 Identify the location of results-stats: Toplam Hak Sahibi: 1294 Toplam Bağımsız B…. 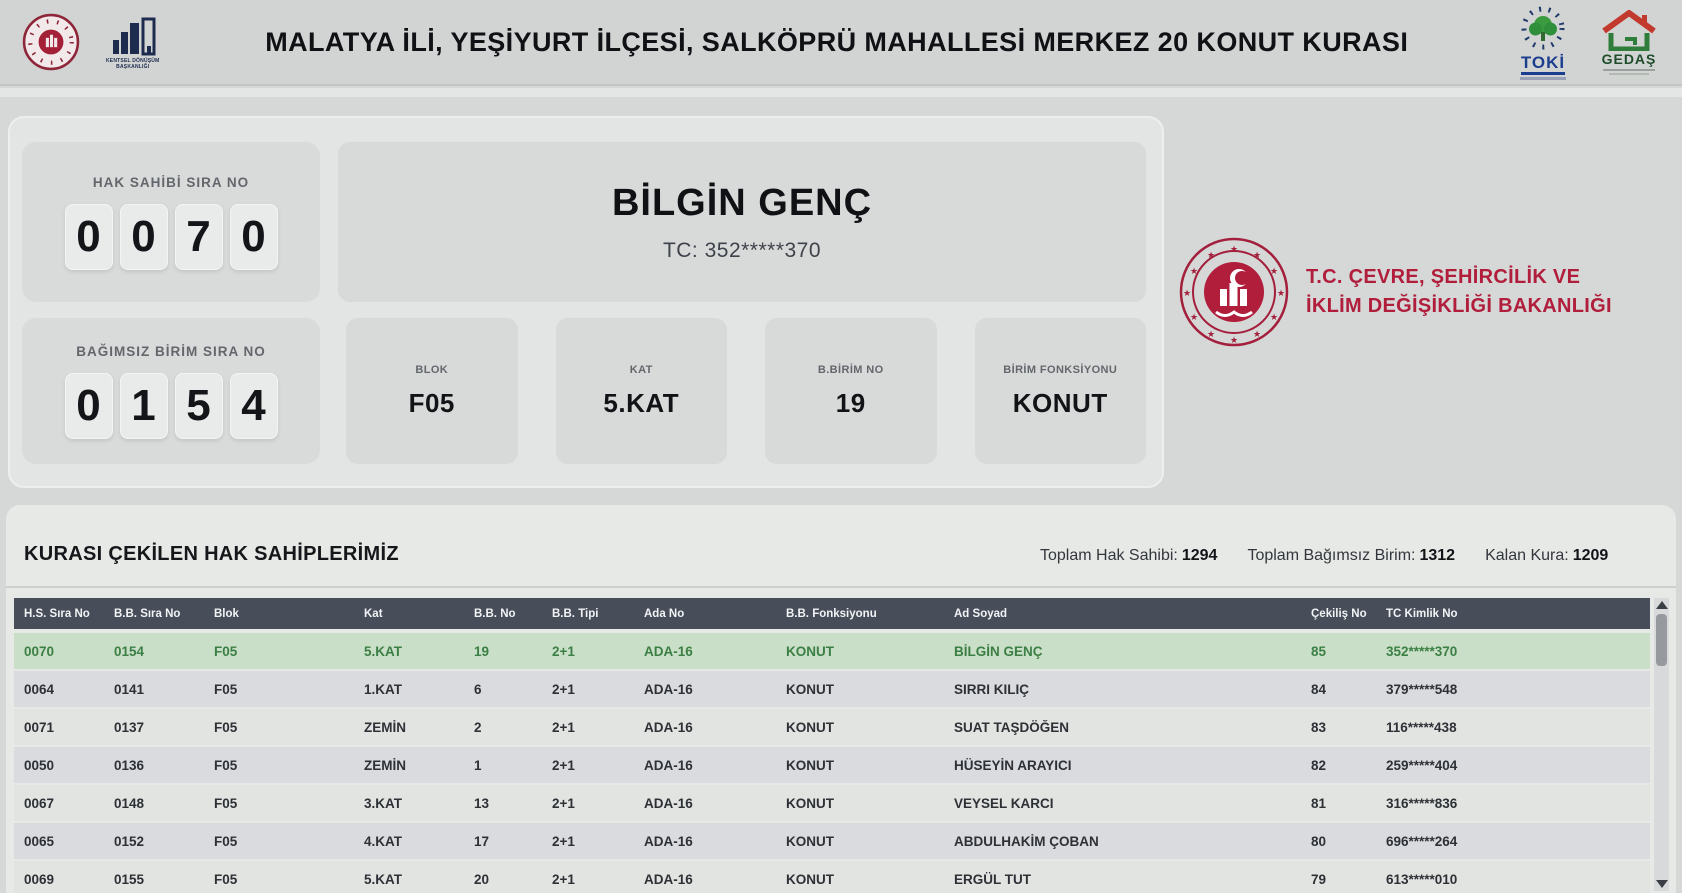
(1324, 556).